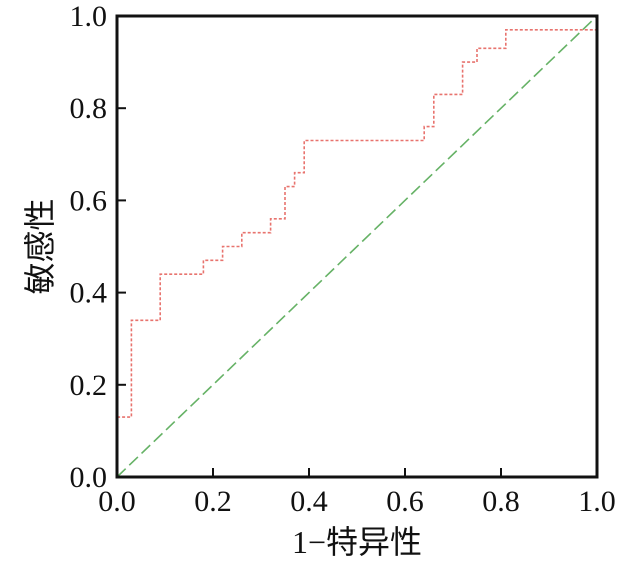  Describe the element at coordinates (89, 108) in the screenshot. I see `y-tick-label: 0.8` at that location.